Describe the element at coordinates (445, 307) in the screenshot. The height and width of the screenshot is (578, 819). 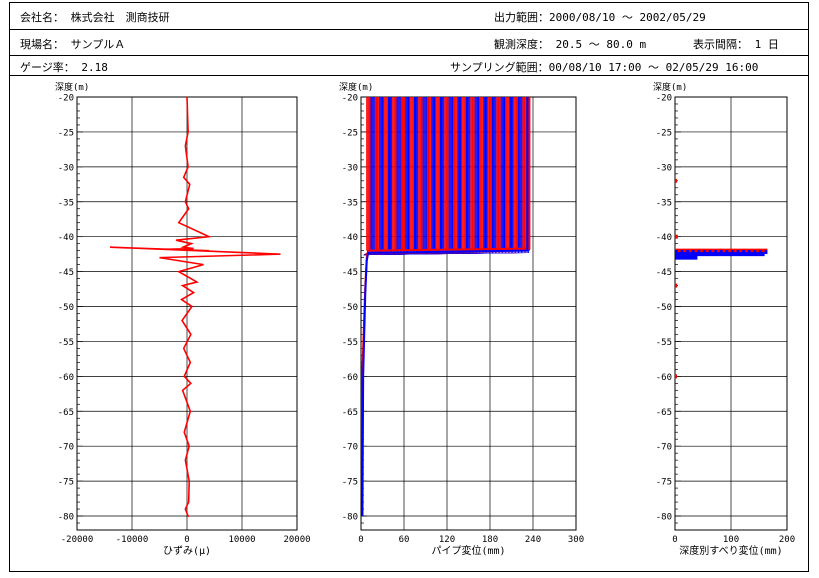
I see `pipe-series-line` at that location.